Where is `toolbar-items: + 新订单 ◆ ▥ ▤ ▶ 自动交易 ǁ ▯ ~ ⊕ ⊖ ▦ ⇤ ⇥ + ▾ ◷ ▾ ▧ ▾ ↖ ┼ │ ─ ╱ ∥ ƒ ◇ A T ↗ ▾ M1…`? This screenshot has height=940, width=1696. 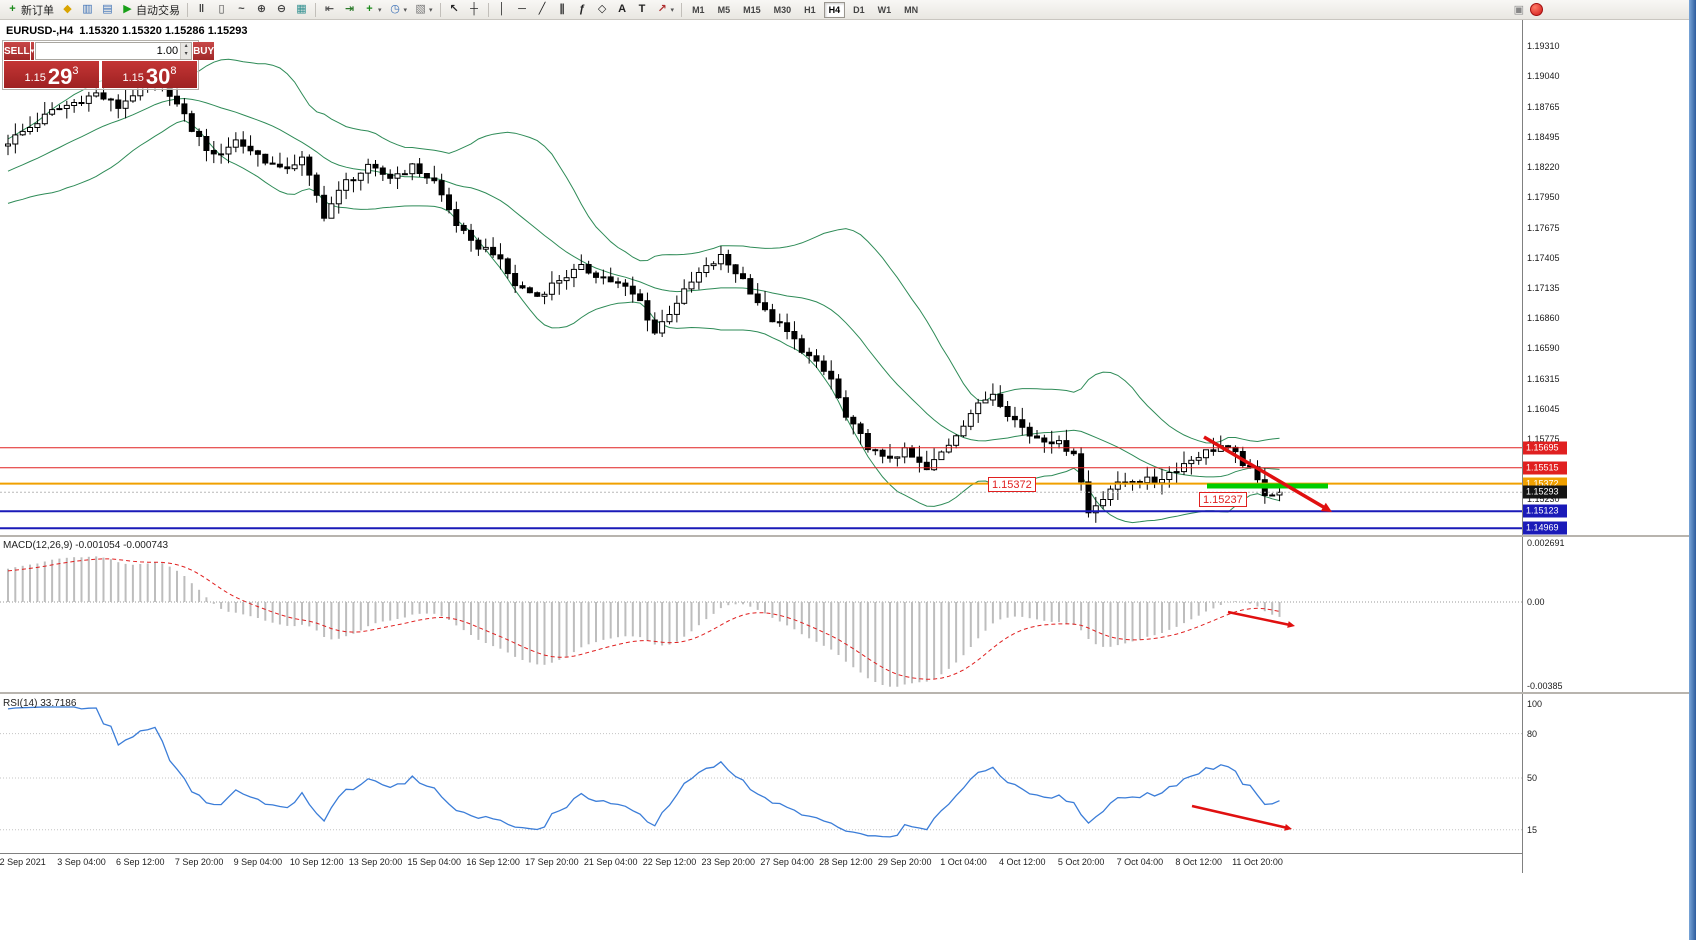 toolbar-items: + 新订单 ◆ ▥ ▤ ▶ 自动交易 ǁ ▯ ~ ⊕ ⊖ ▦ ⇤ ⇥ + ▾ ◷ ▾ ▧ ▾ ↖ ┼ │ ─ ╱ ∥ ƒ ◇ A T ↗ ▾ M1… is located at coordinates (463, 9).